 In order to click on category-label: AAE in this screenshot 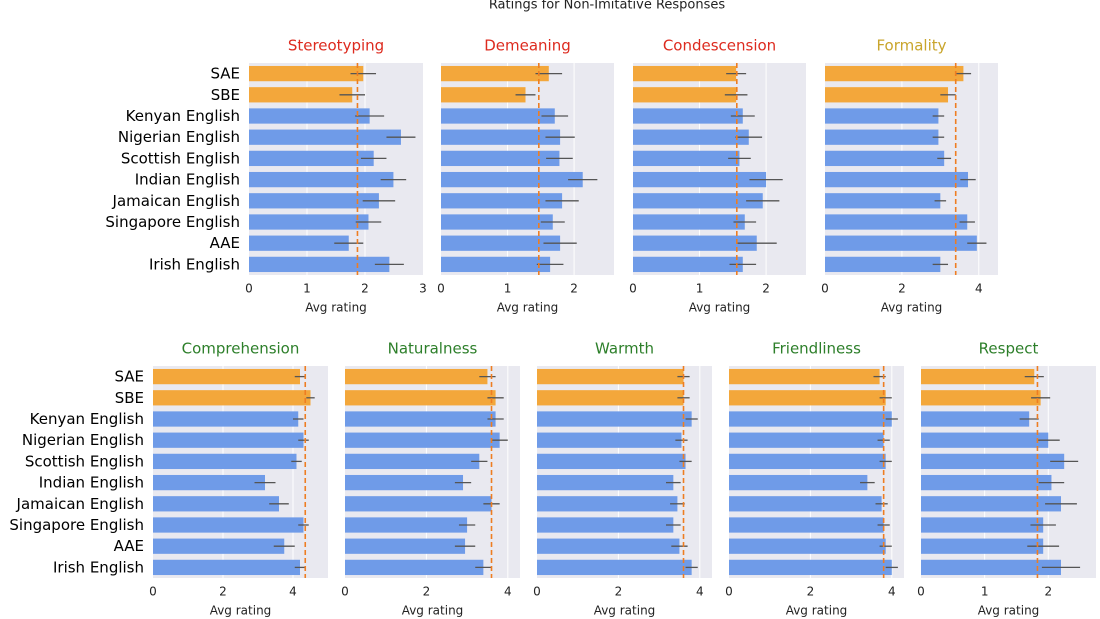, I will do `click(129, 546)`.